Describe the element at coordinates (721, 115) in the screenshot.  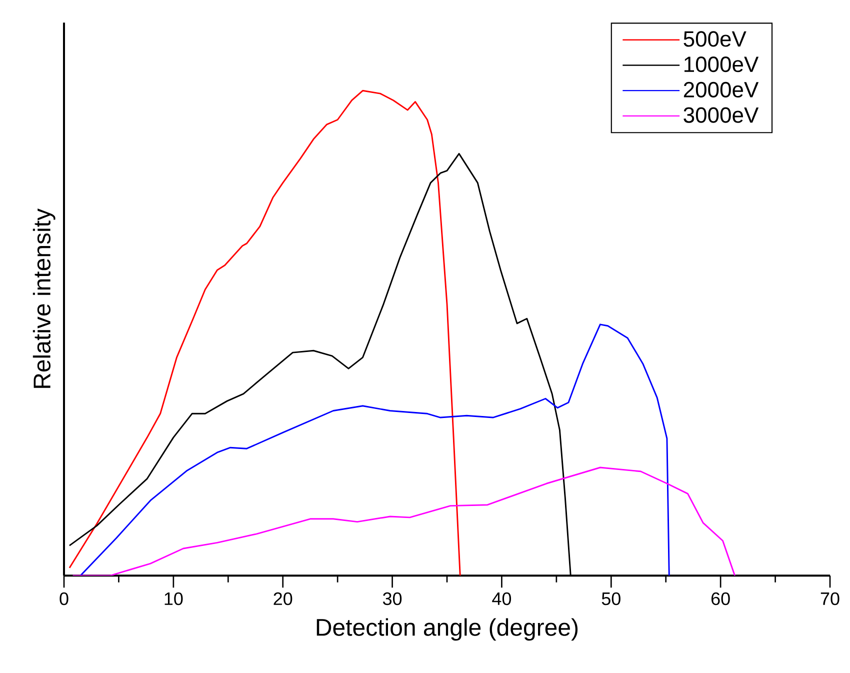
I see `legend-label: 3000eV` at that location.